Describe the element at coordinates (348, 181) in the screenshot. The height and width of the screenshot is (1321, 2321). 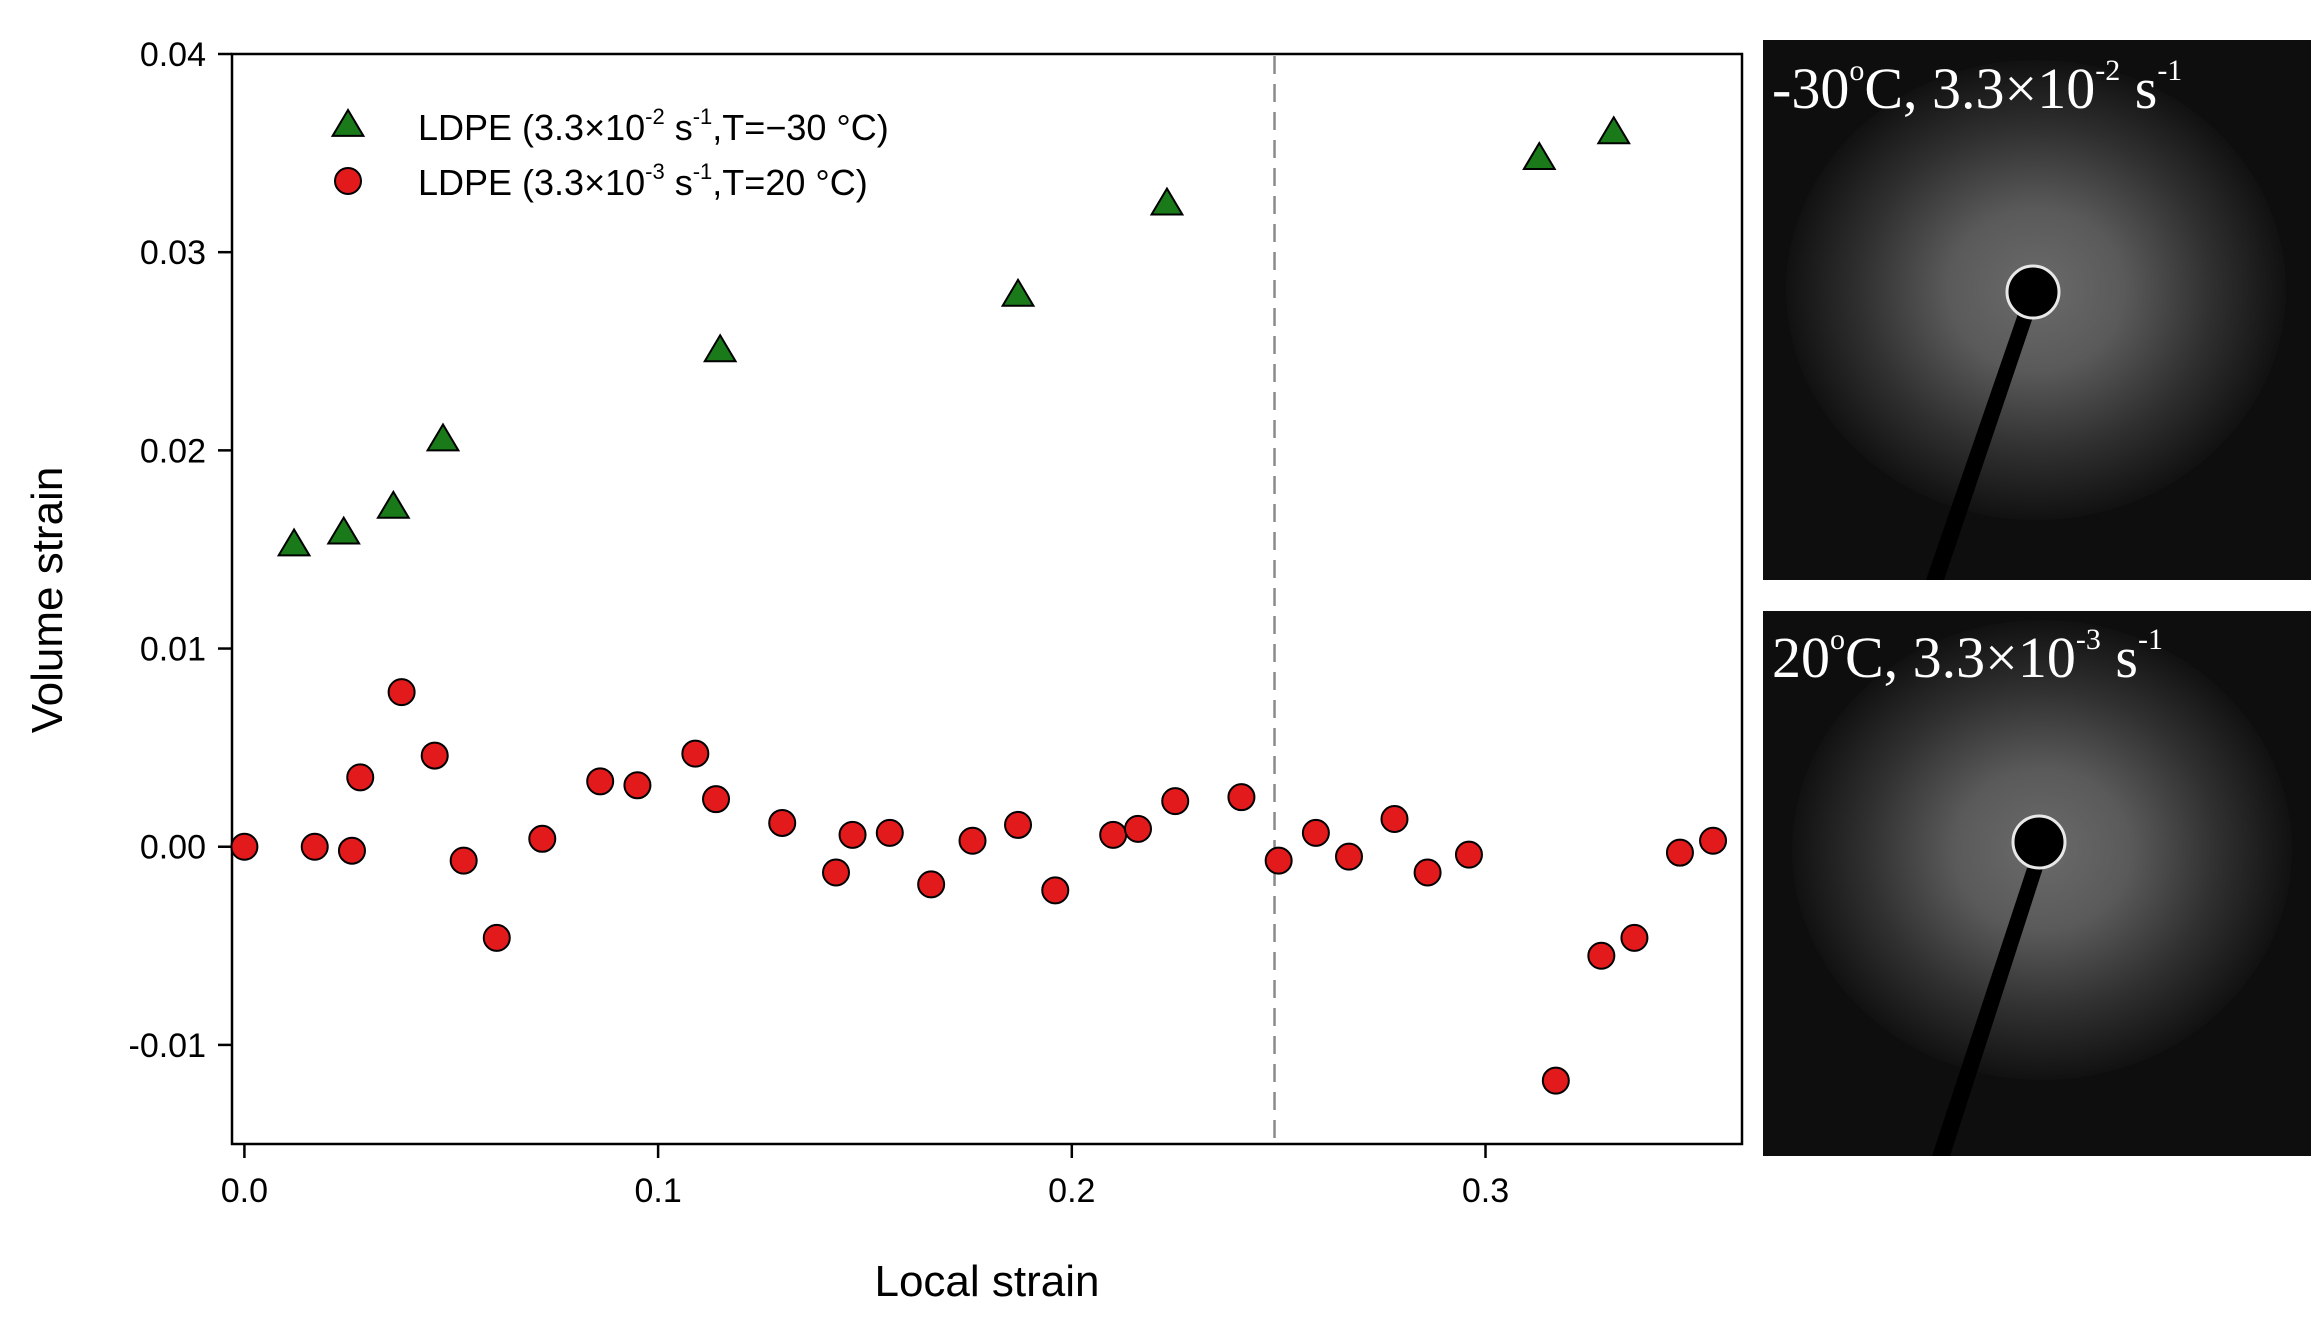
I see `legend-marker-circle` at that location.